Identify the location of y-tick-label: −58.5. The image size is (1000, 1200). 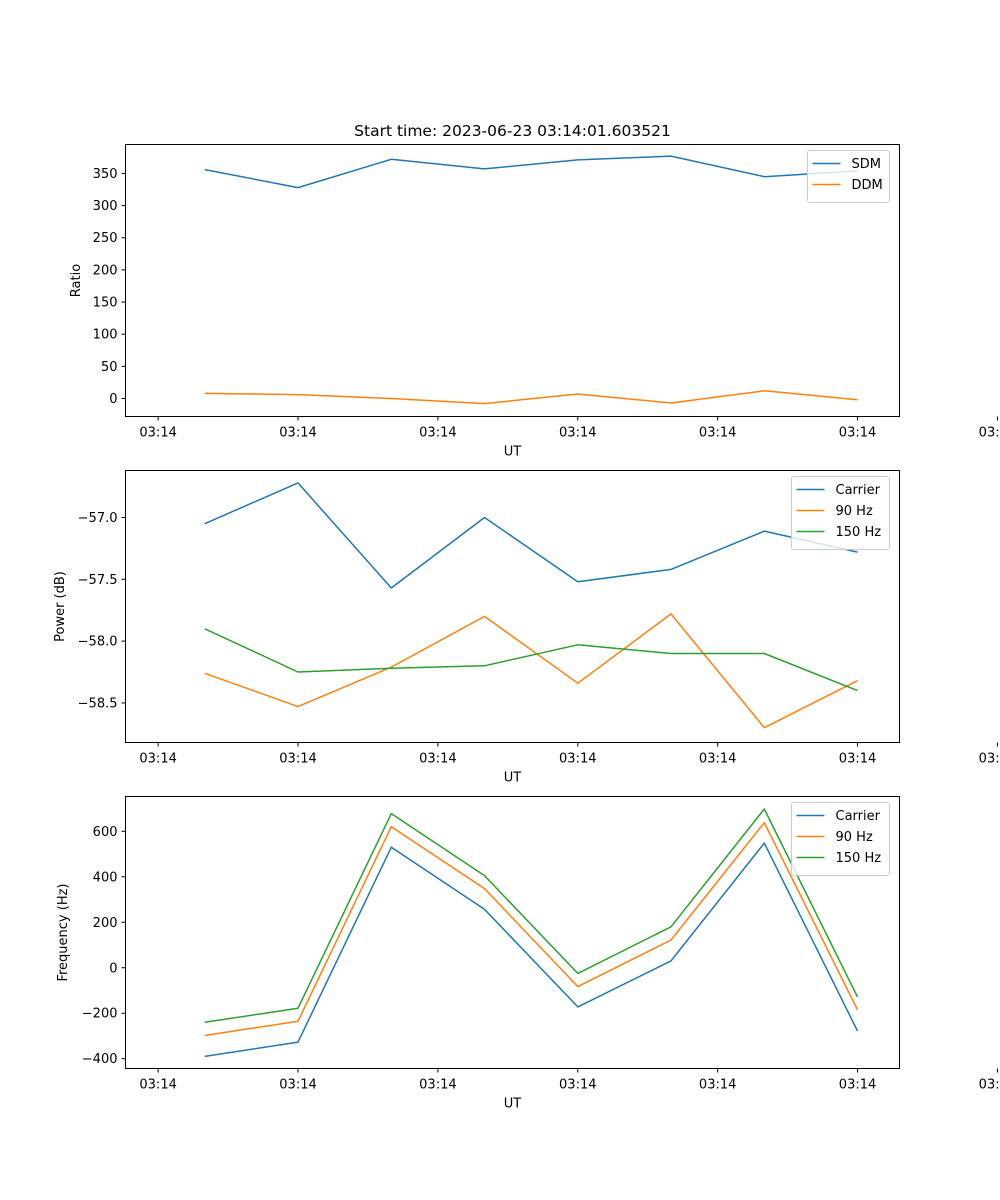
(98, 703).